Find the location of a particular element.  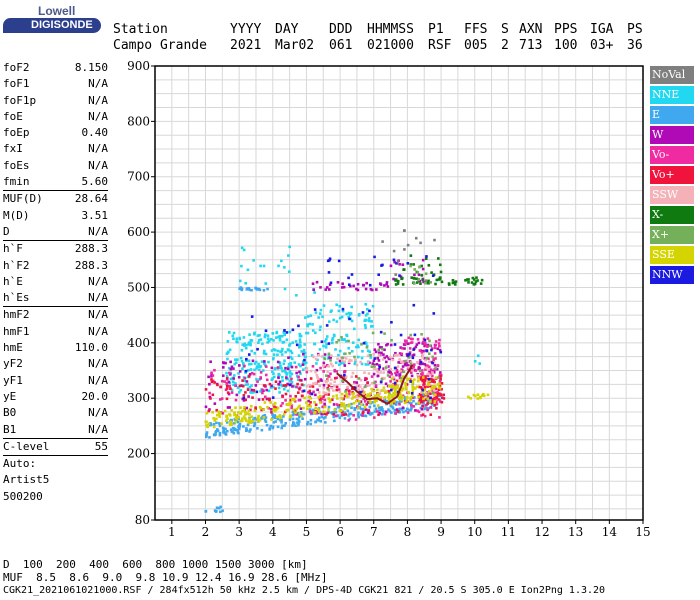

footer-distance-label: D is located at coordinates (6, 564).